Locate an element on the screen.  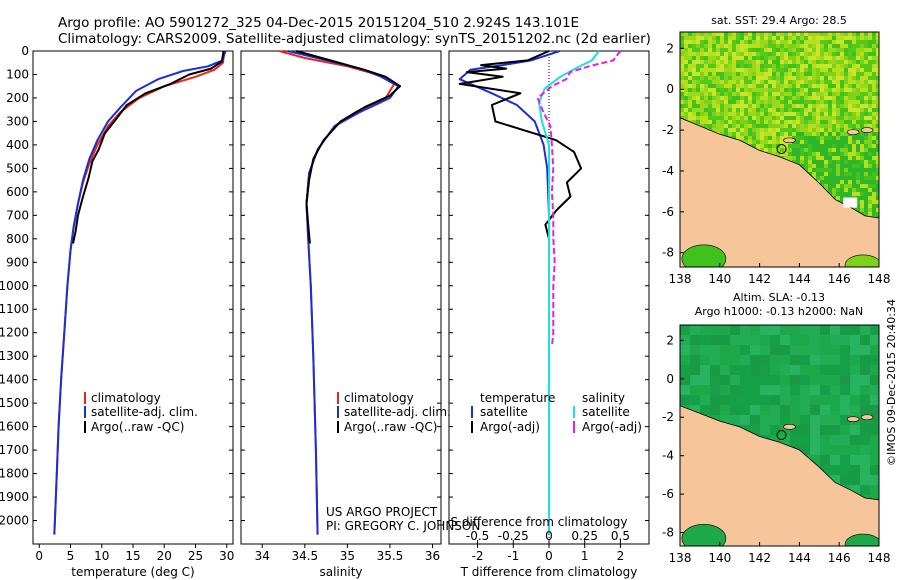
map-body is located at coordinates (779, 435).